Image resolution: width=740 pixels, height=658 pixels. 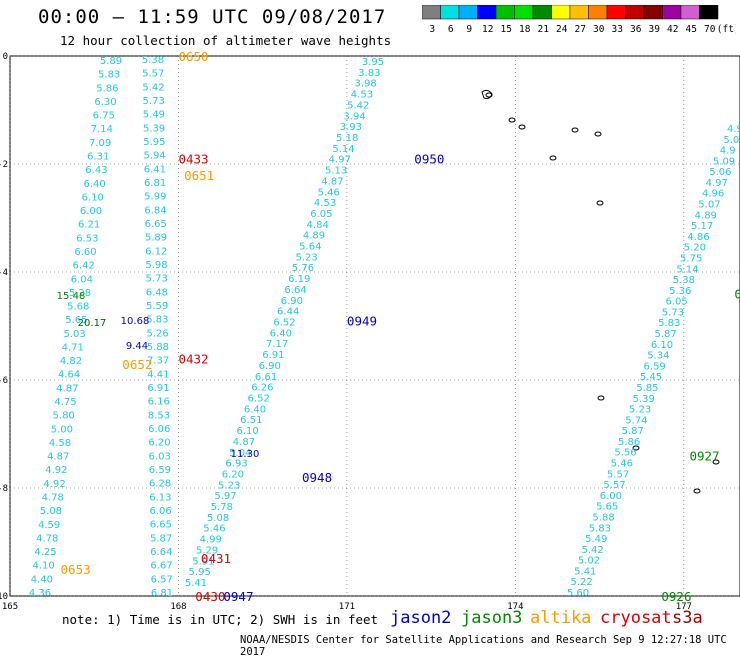 I want to click on pass-time-label-jason2: 0949, so click(x=362, y=321).